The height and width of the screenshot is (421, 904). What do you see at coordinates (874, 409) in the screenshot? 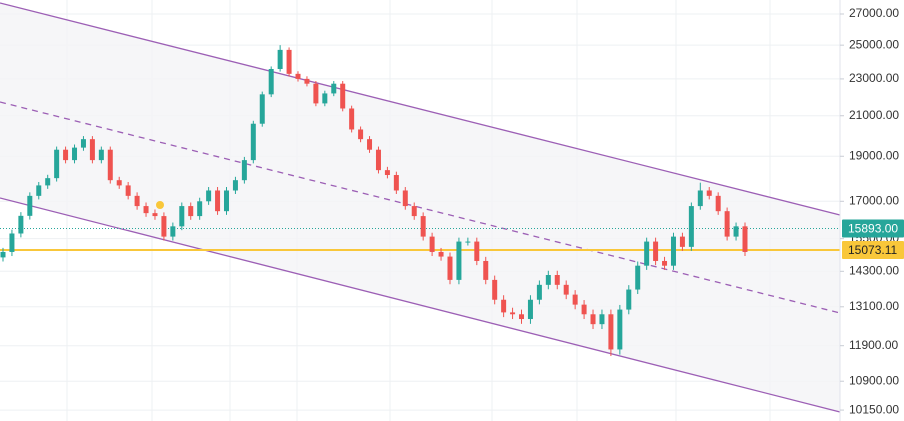
I see `y-tick-label: 10150.00` at bounding box center [874, 409].